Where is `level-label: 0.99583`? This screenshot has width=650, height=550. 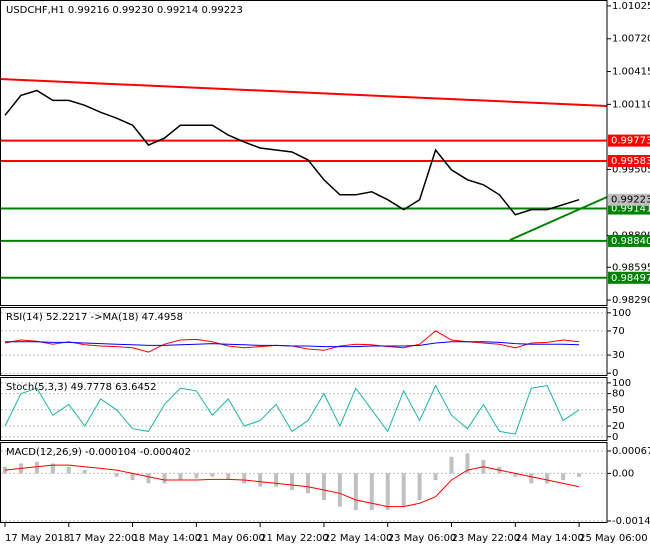
level-label: 0.99583 is located at coordinates (630, 161).